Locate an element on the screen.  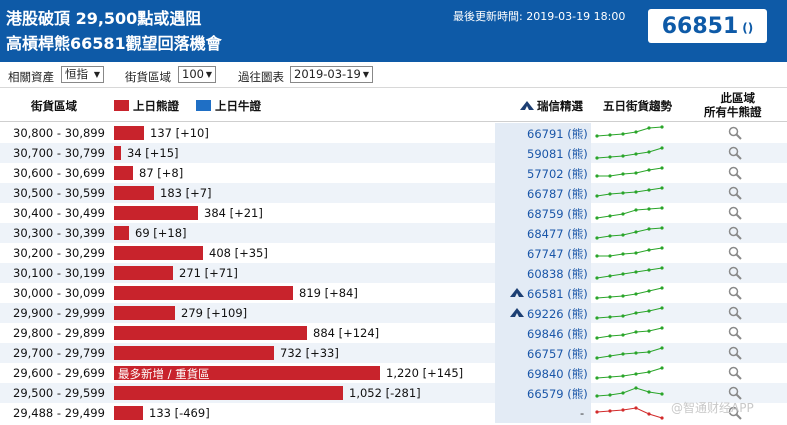
headline-subtitle: 高槓桿熊66581觀望回落機會 is located at coordinates (114, 43).